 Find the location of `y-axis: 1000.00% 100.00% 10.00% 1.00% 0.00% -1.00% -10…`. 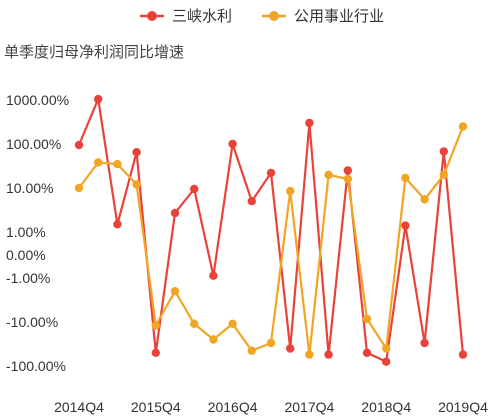

y-axis: 1000.00% 100.00% 10.00% 1.00% 0.00% -1.00% -10… is located at coordinates (37, 233).